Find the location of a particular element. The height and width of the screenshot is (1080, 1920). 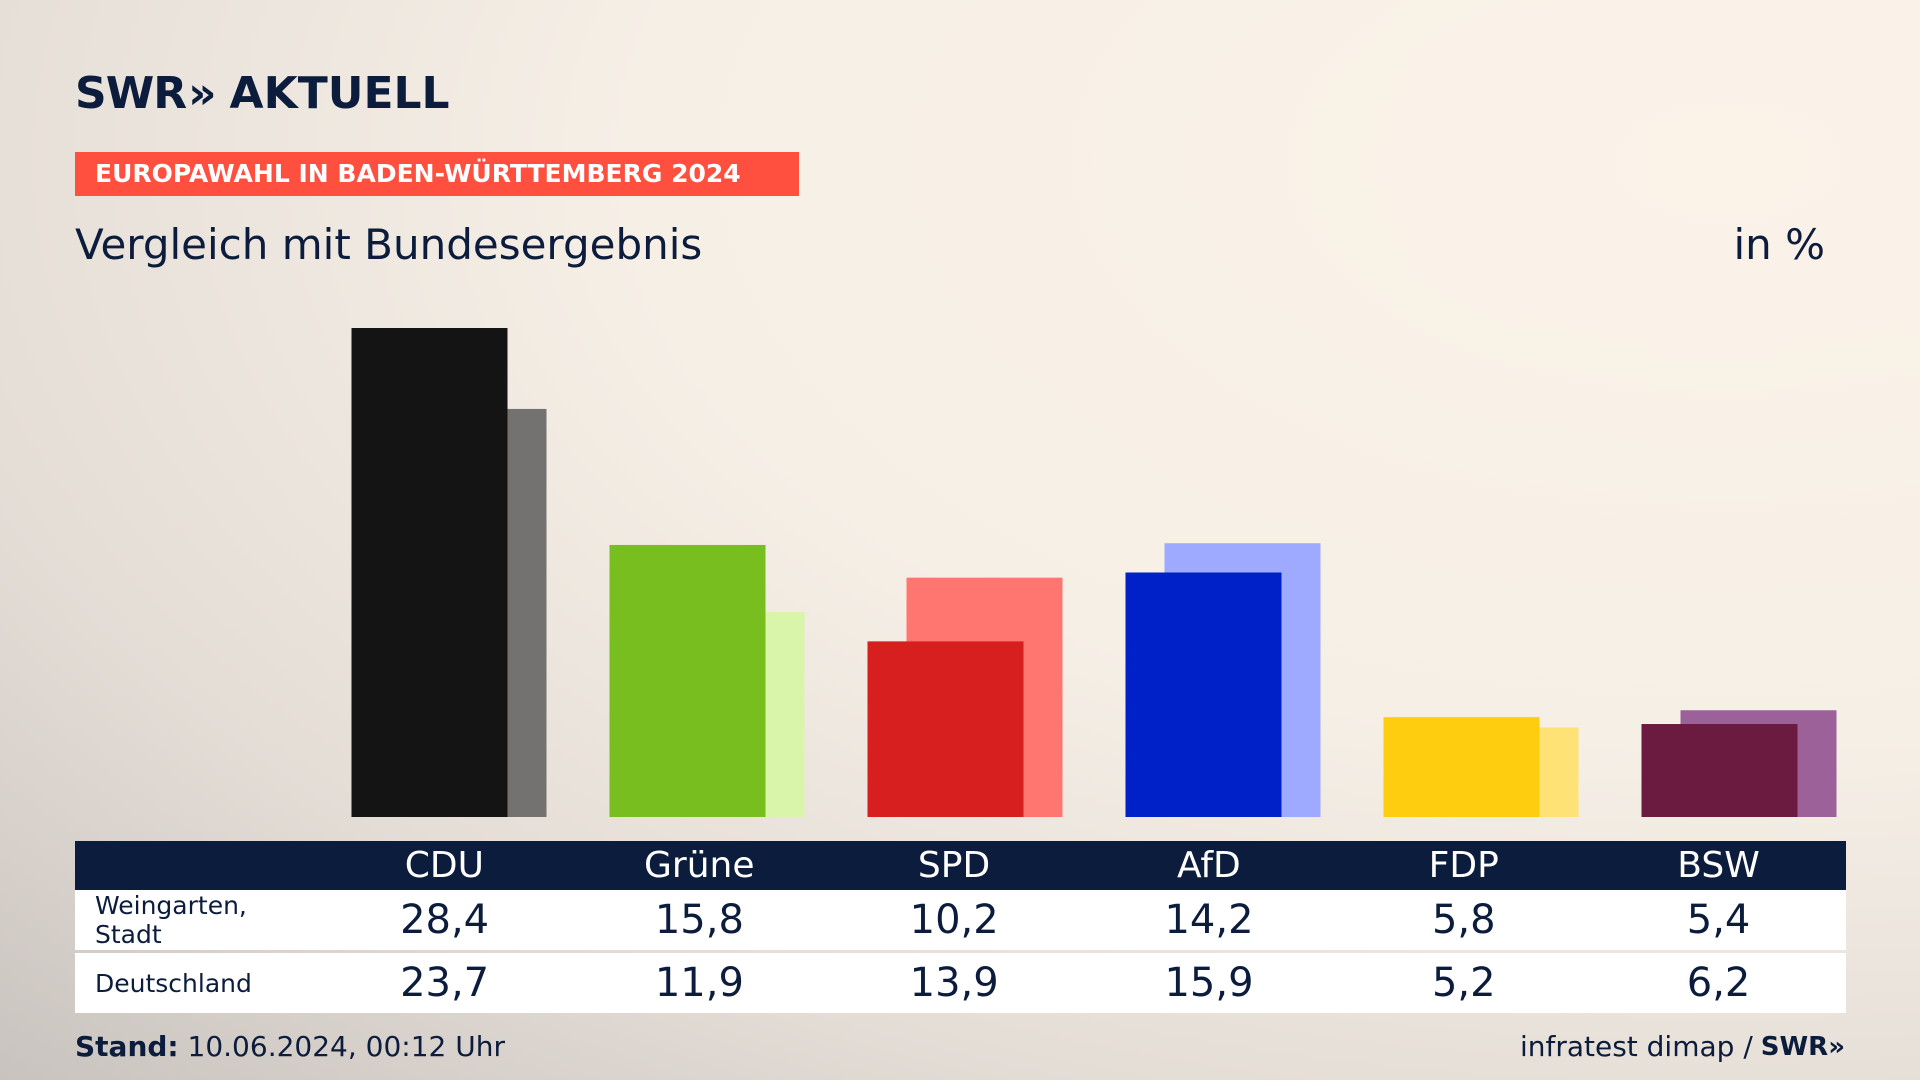

source-credit: infratest dimap / SWR» is located at coordinates (1682, 1046).